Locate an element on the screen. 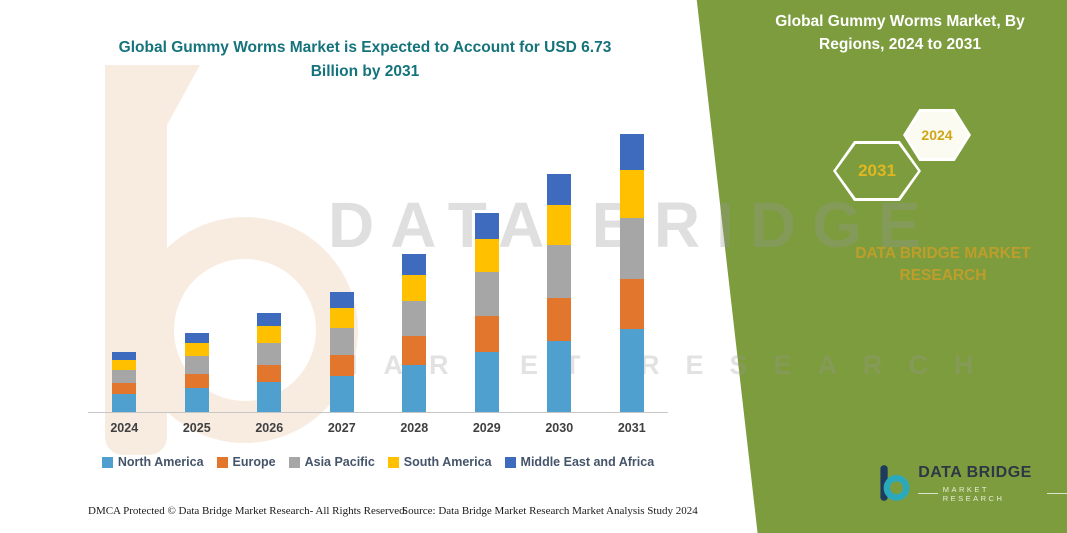 The width and height of the screenshot is (1067, 533). x-axis-label: 2026 is located at coordinates (269, 428).